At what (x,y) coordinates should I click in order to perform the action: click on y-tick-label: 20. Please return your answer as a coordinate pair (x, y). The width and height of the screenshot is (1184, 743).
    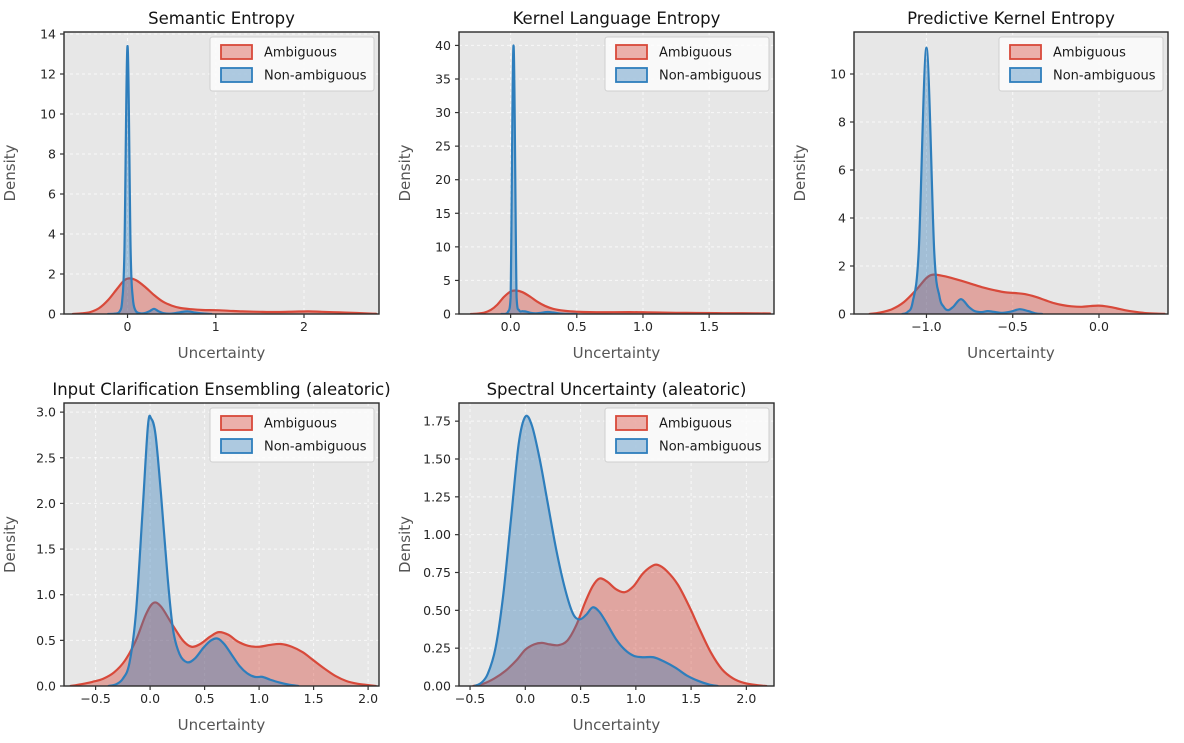
    Looking at the image, I should click on (443, 179).